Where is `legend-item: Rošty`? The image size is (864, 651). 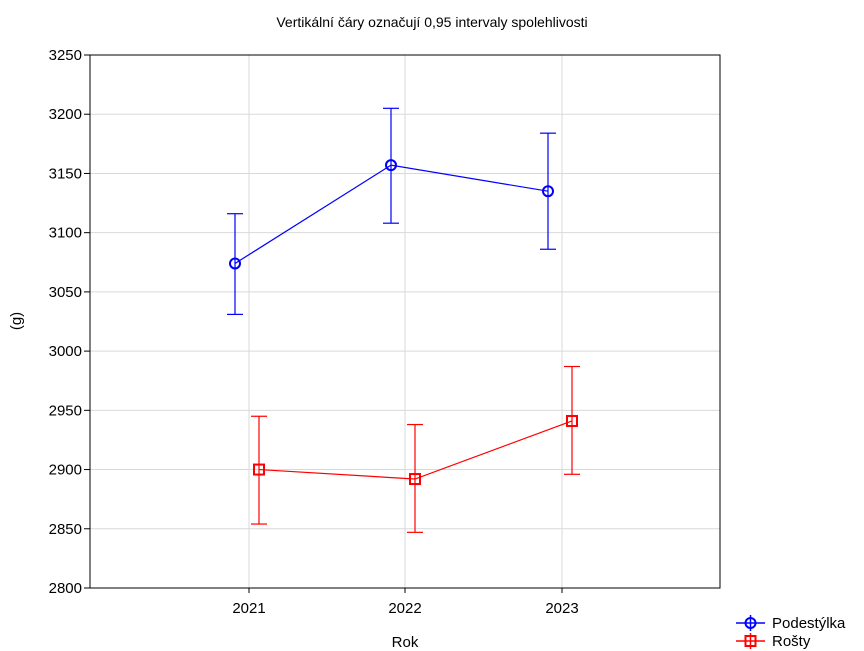 legend-item: Rošty is located at coordinates (773, 641).